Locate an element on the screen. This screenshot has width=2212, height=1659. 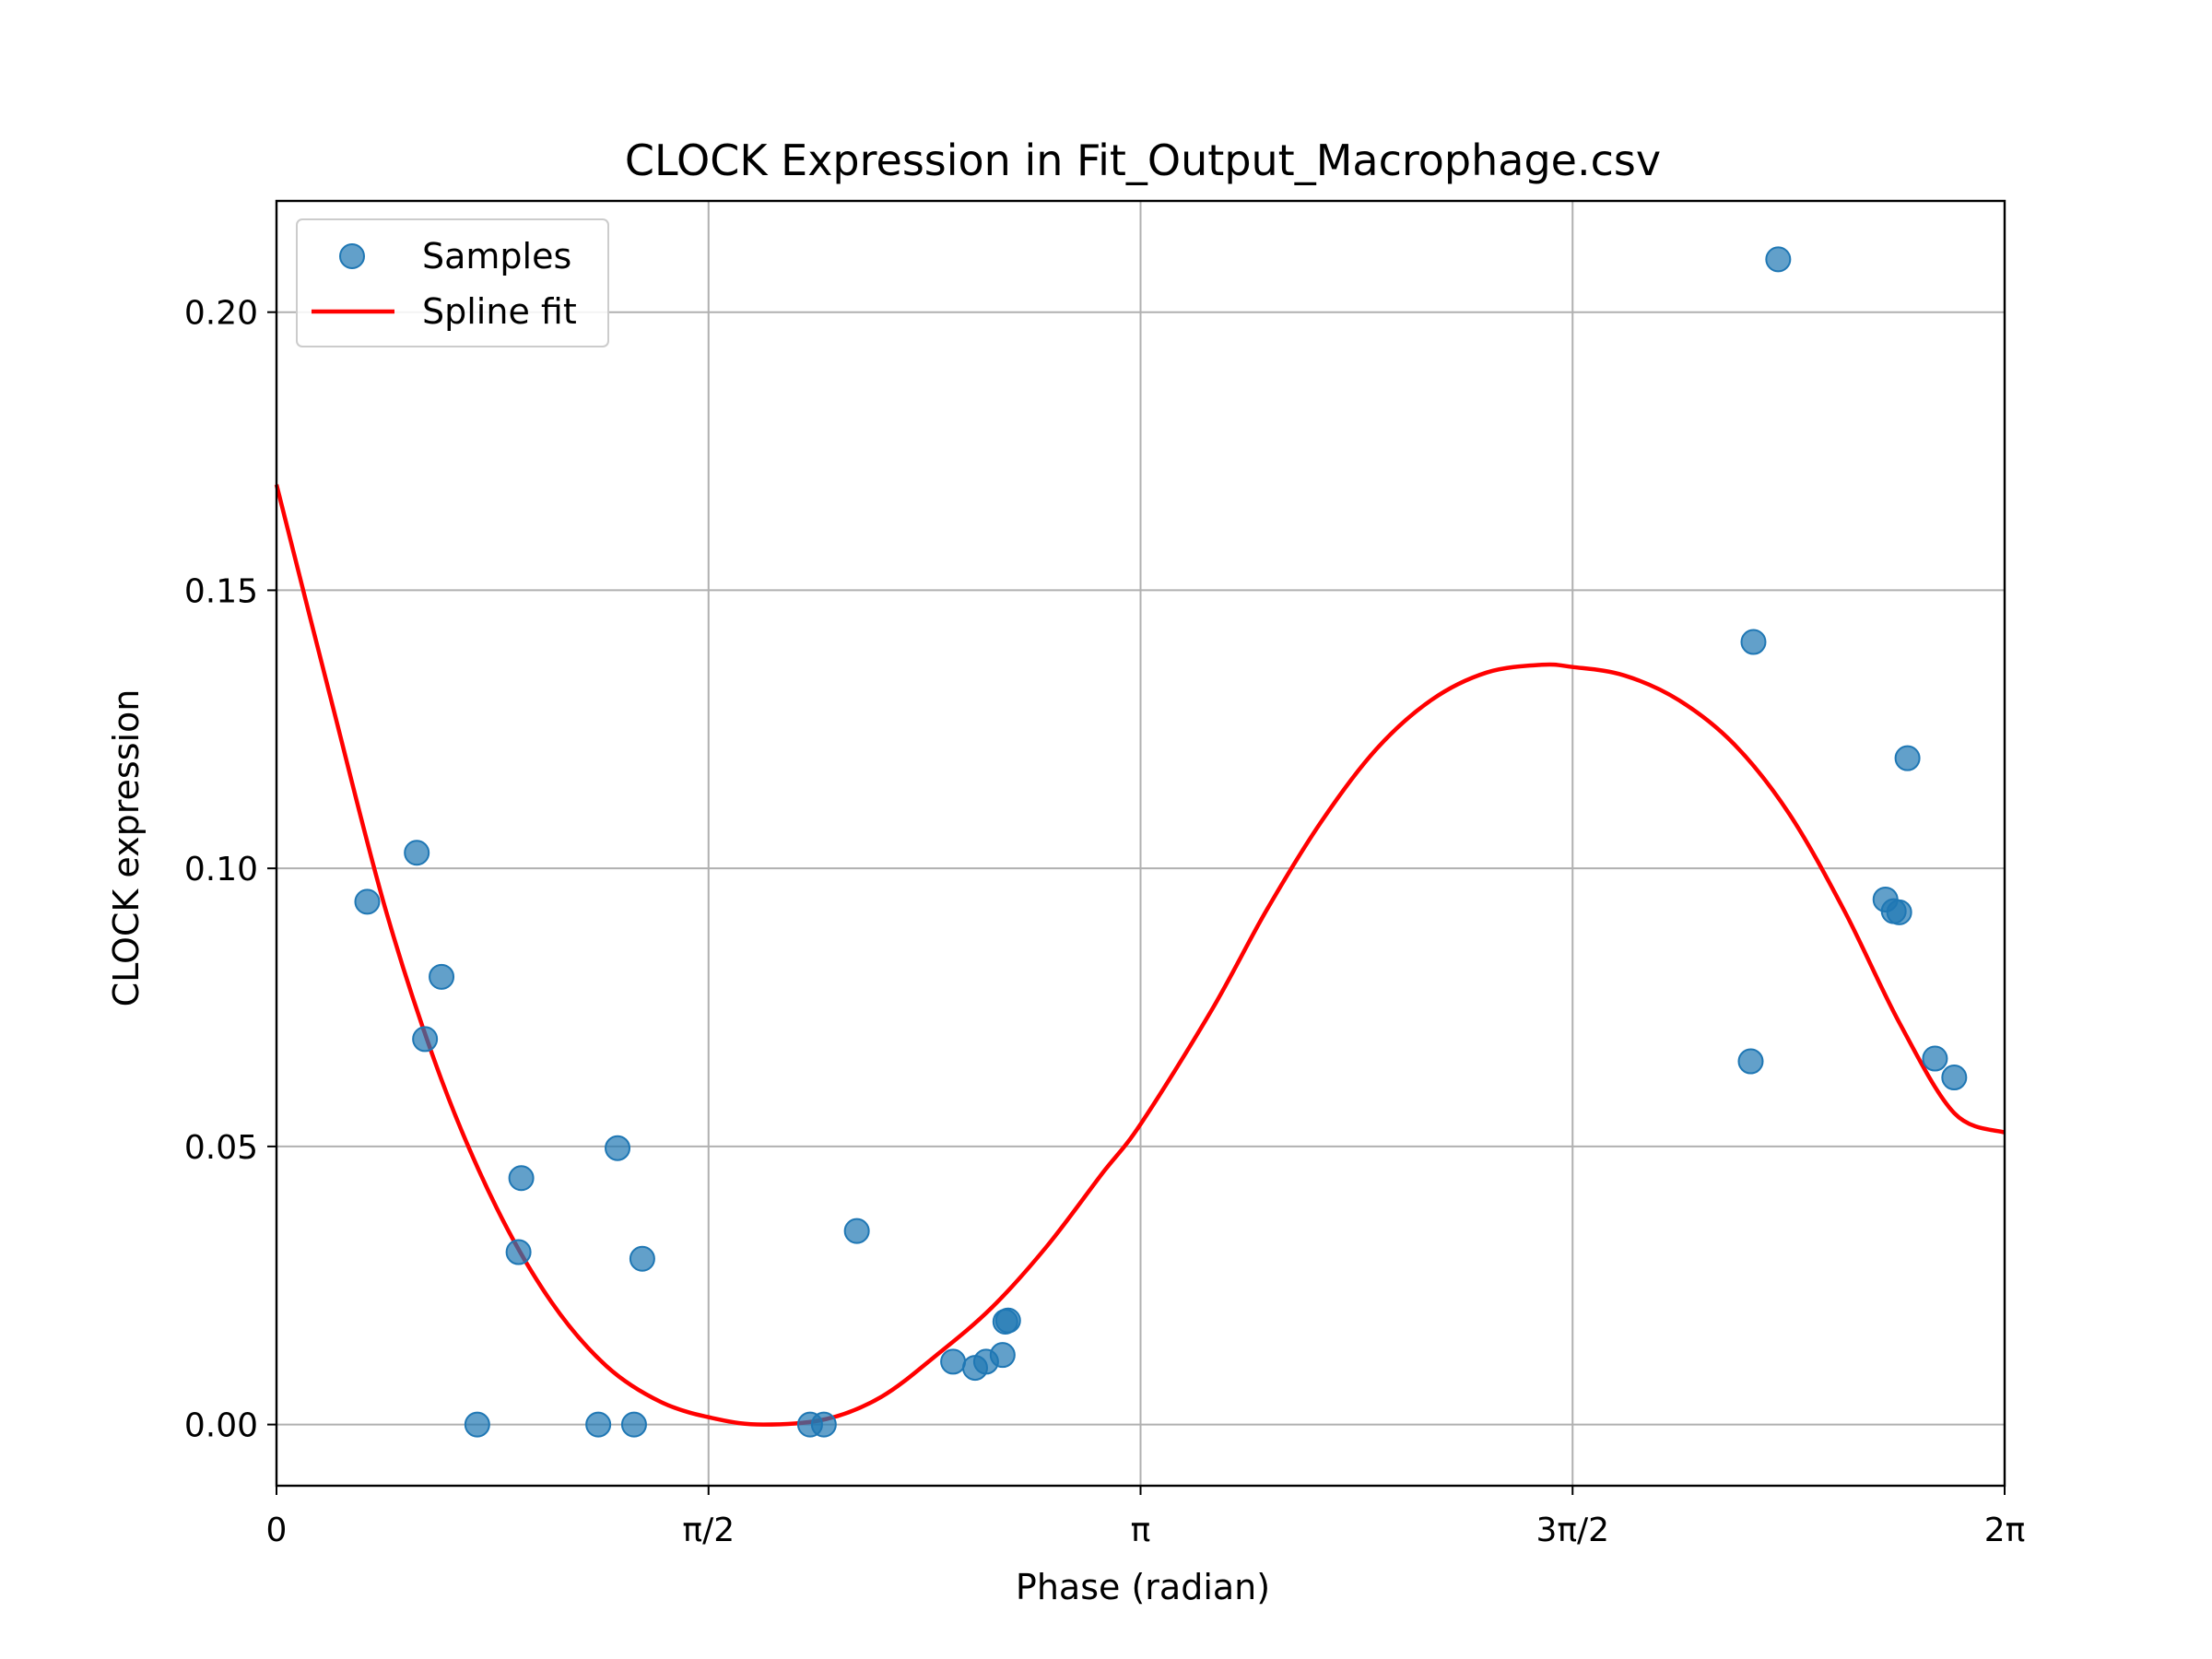
legend-box is located at coordinates (452, 282).